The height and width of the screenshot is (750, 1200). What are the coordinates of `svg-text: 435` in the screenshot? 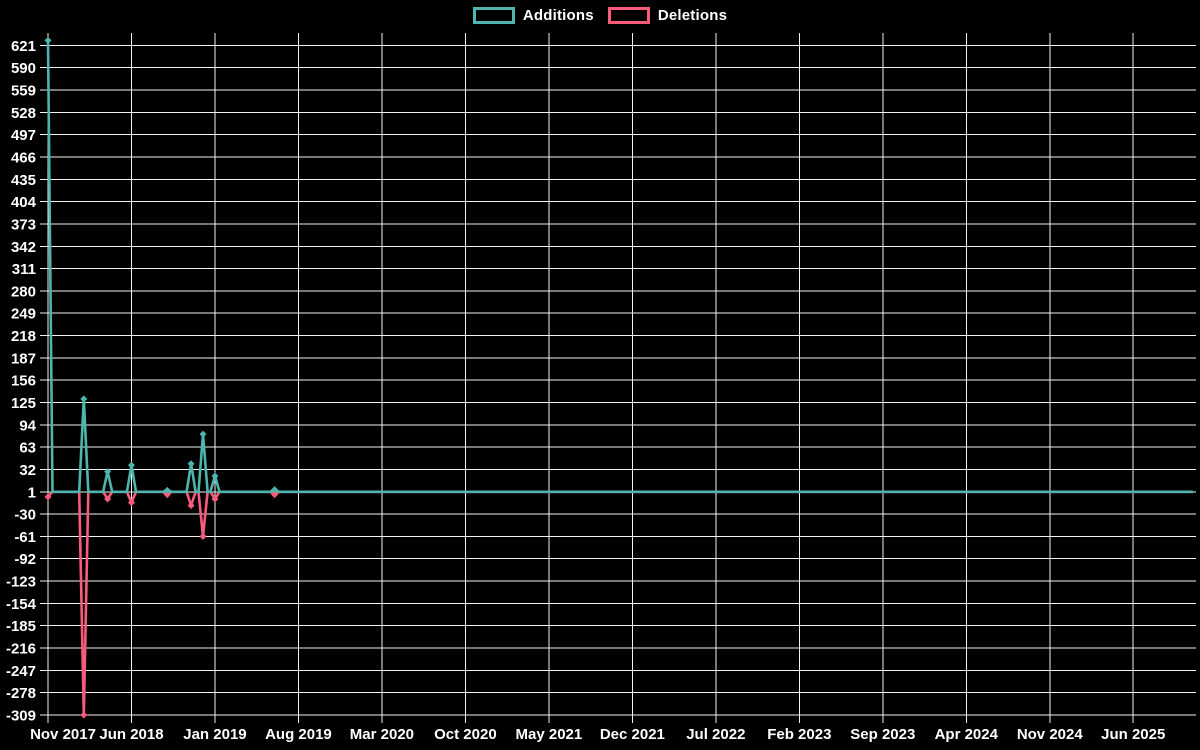 It's located at (23, 180).